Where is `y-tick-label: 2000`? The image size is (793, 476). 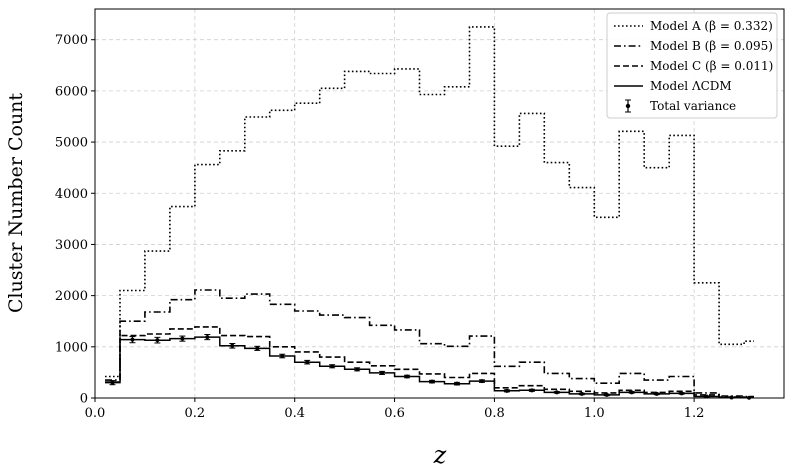 y-tick-label: 2000 is located at coordinates (71, 296).